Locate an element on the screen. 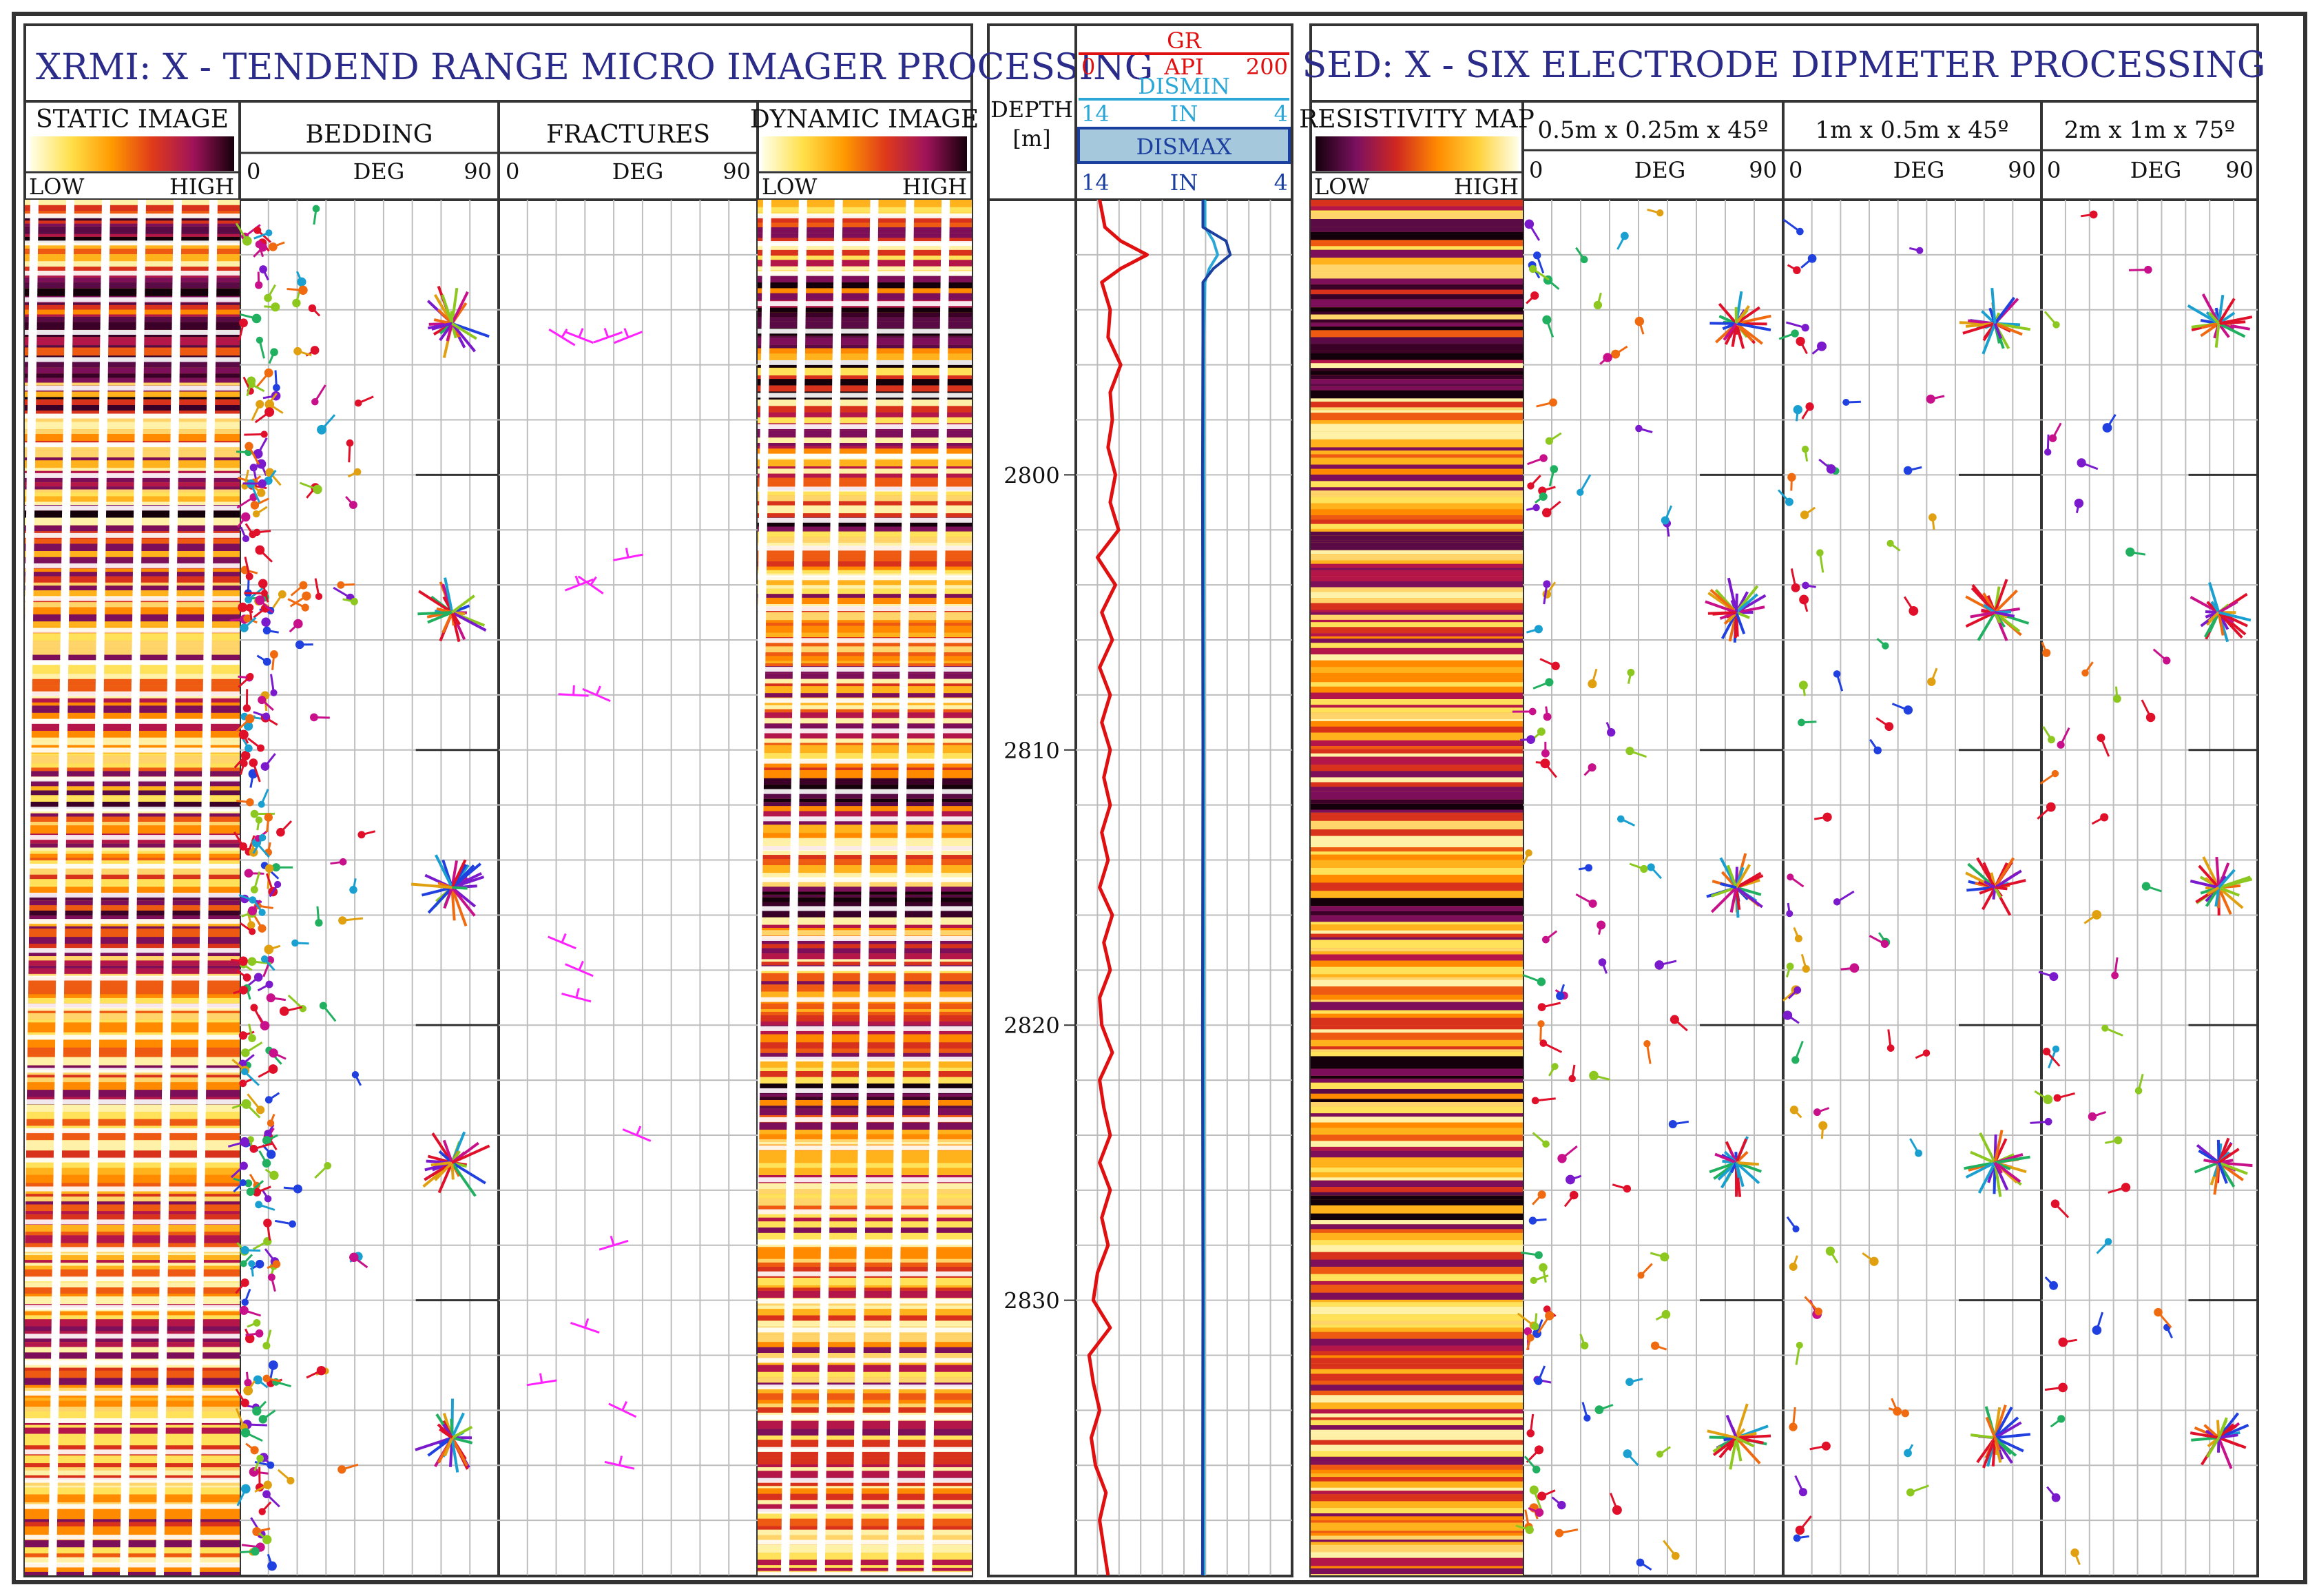 Image resolution: width=2319 pixels, height=1596 pixels. fractures-max: 90 is located at coordinates (737, 171).